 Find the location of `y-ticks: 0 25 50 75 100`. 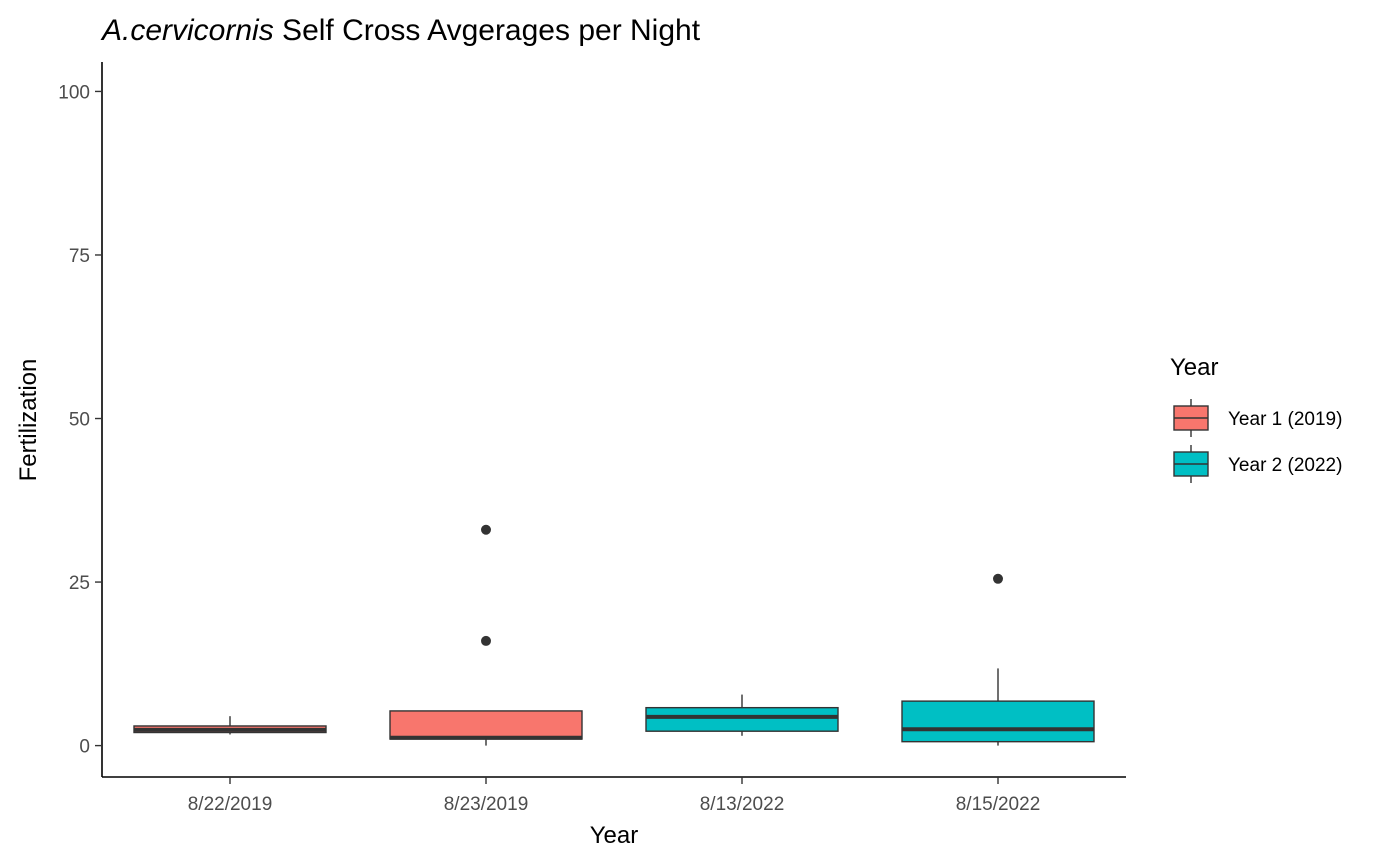

y-ticks: 0 25 50 75 100 is located at coordinates (80, 420).